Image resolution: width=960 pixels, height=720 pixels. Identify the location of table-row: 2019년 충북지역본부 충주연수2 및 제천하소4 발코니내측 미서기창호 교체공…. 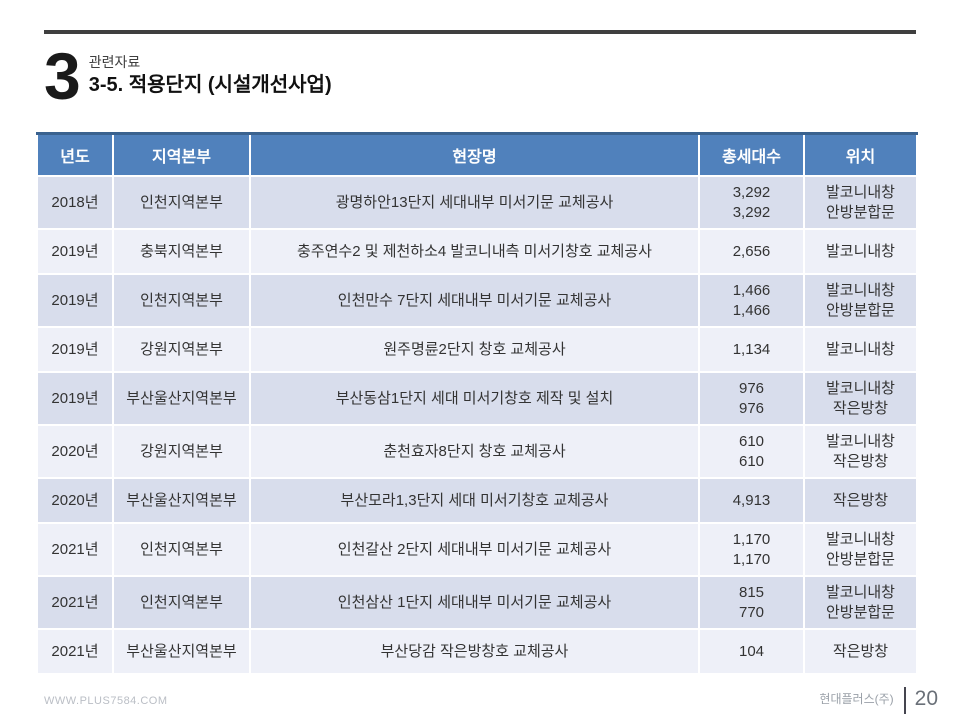
(477, 251).